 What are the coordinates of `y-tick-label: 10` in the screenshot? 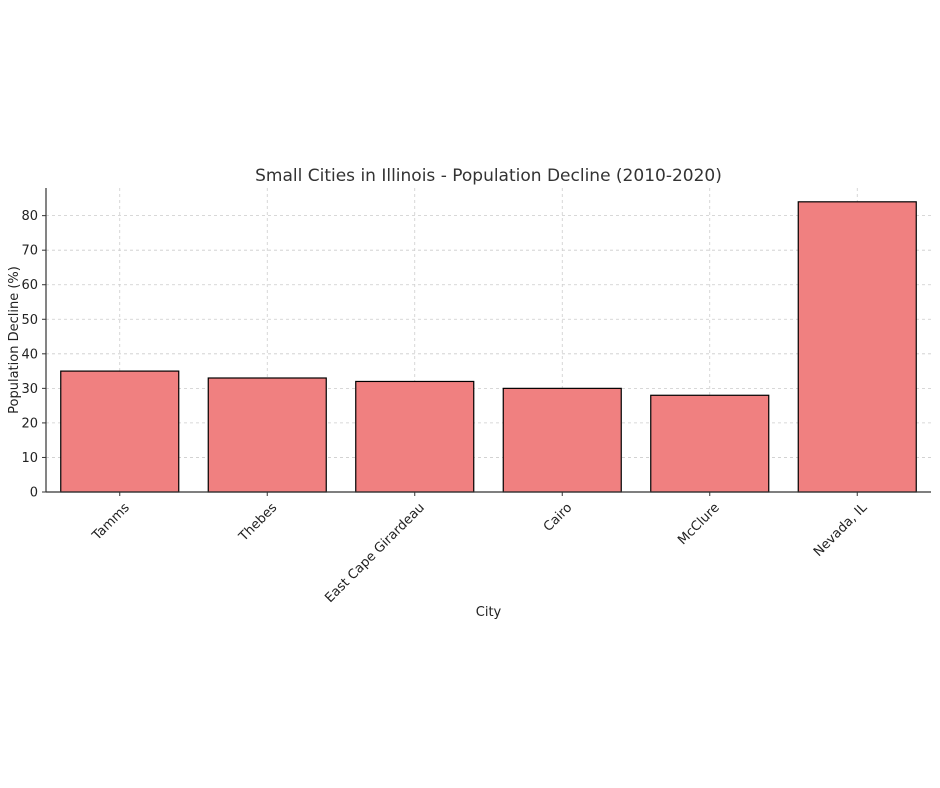 It's located at (29, 458).